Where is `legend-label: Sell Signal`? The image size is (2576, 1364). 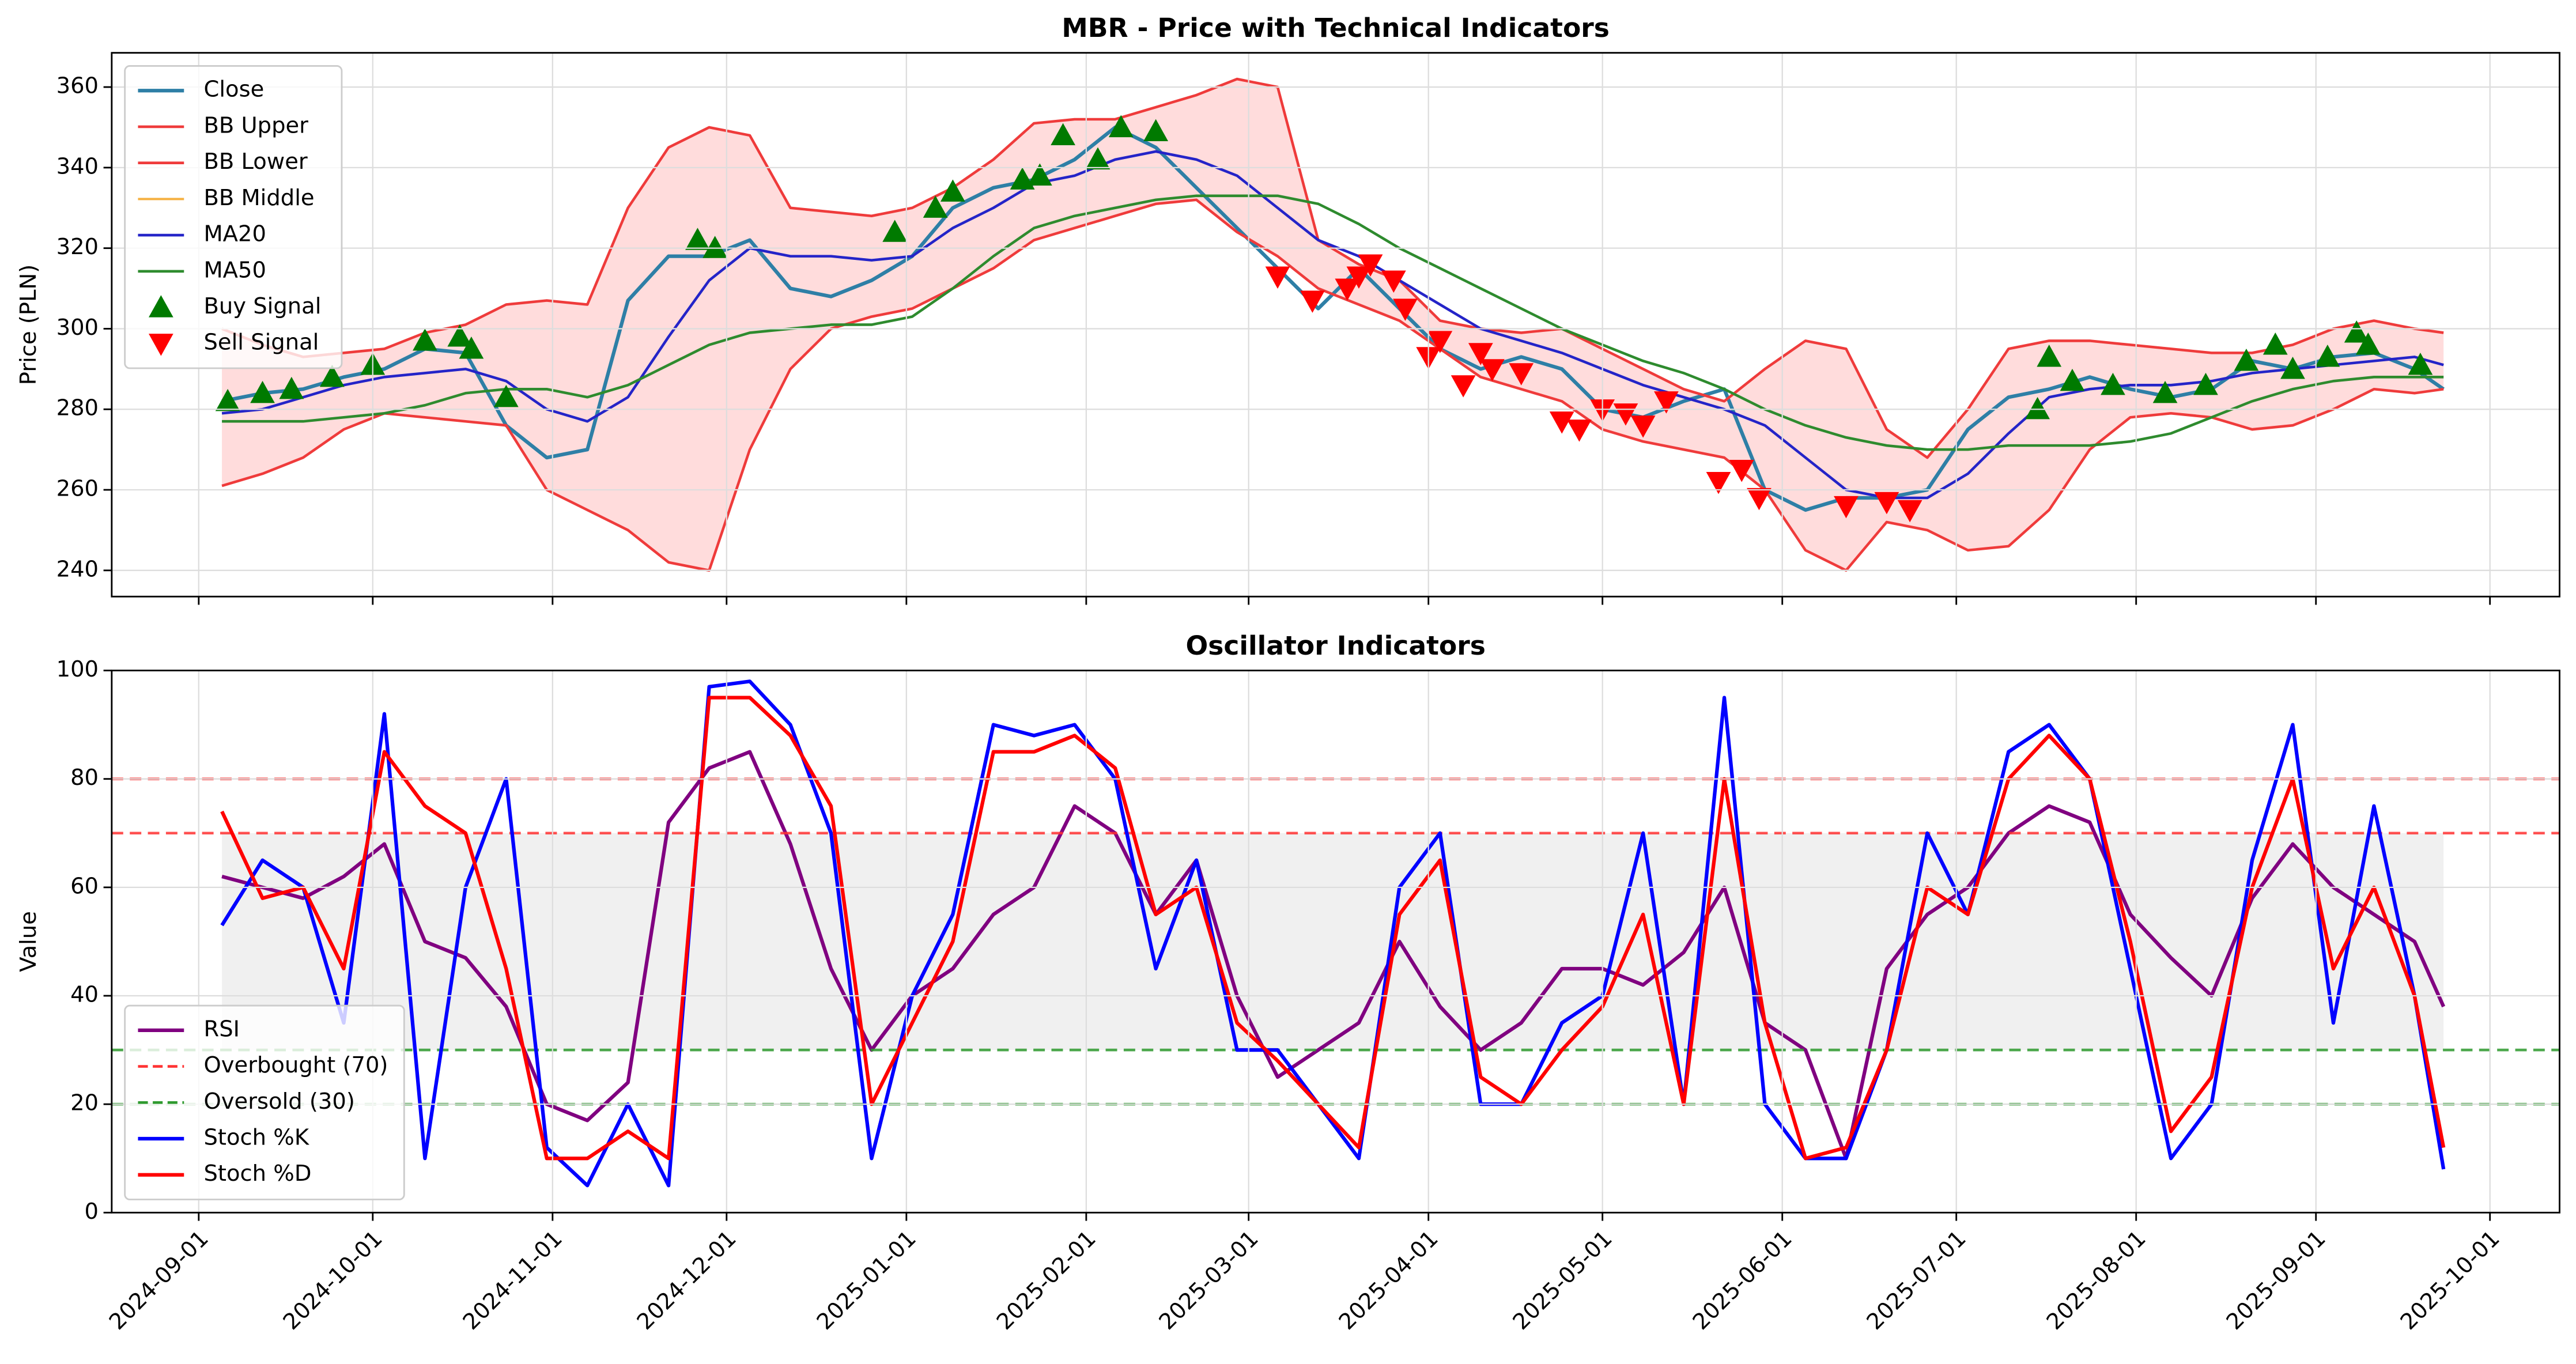 legend-label: Sell Signal is located at coordinates (261, 343).